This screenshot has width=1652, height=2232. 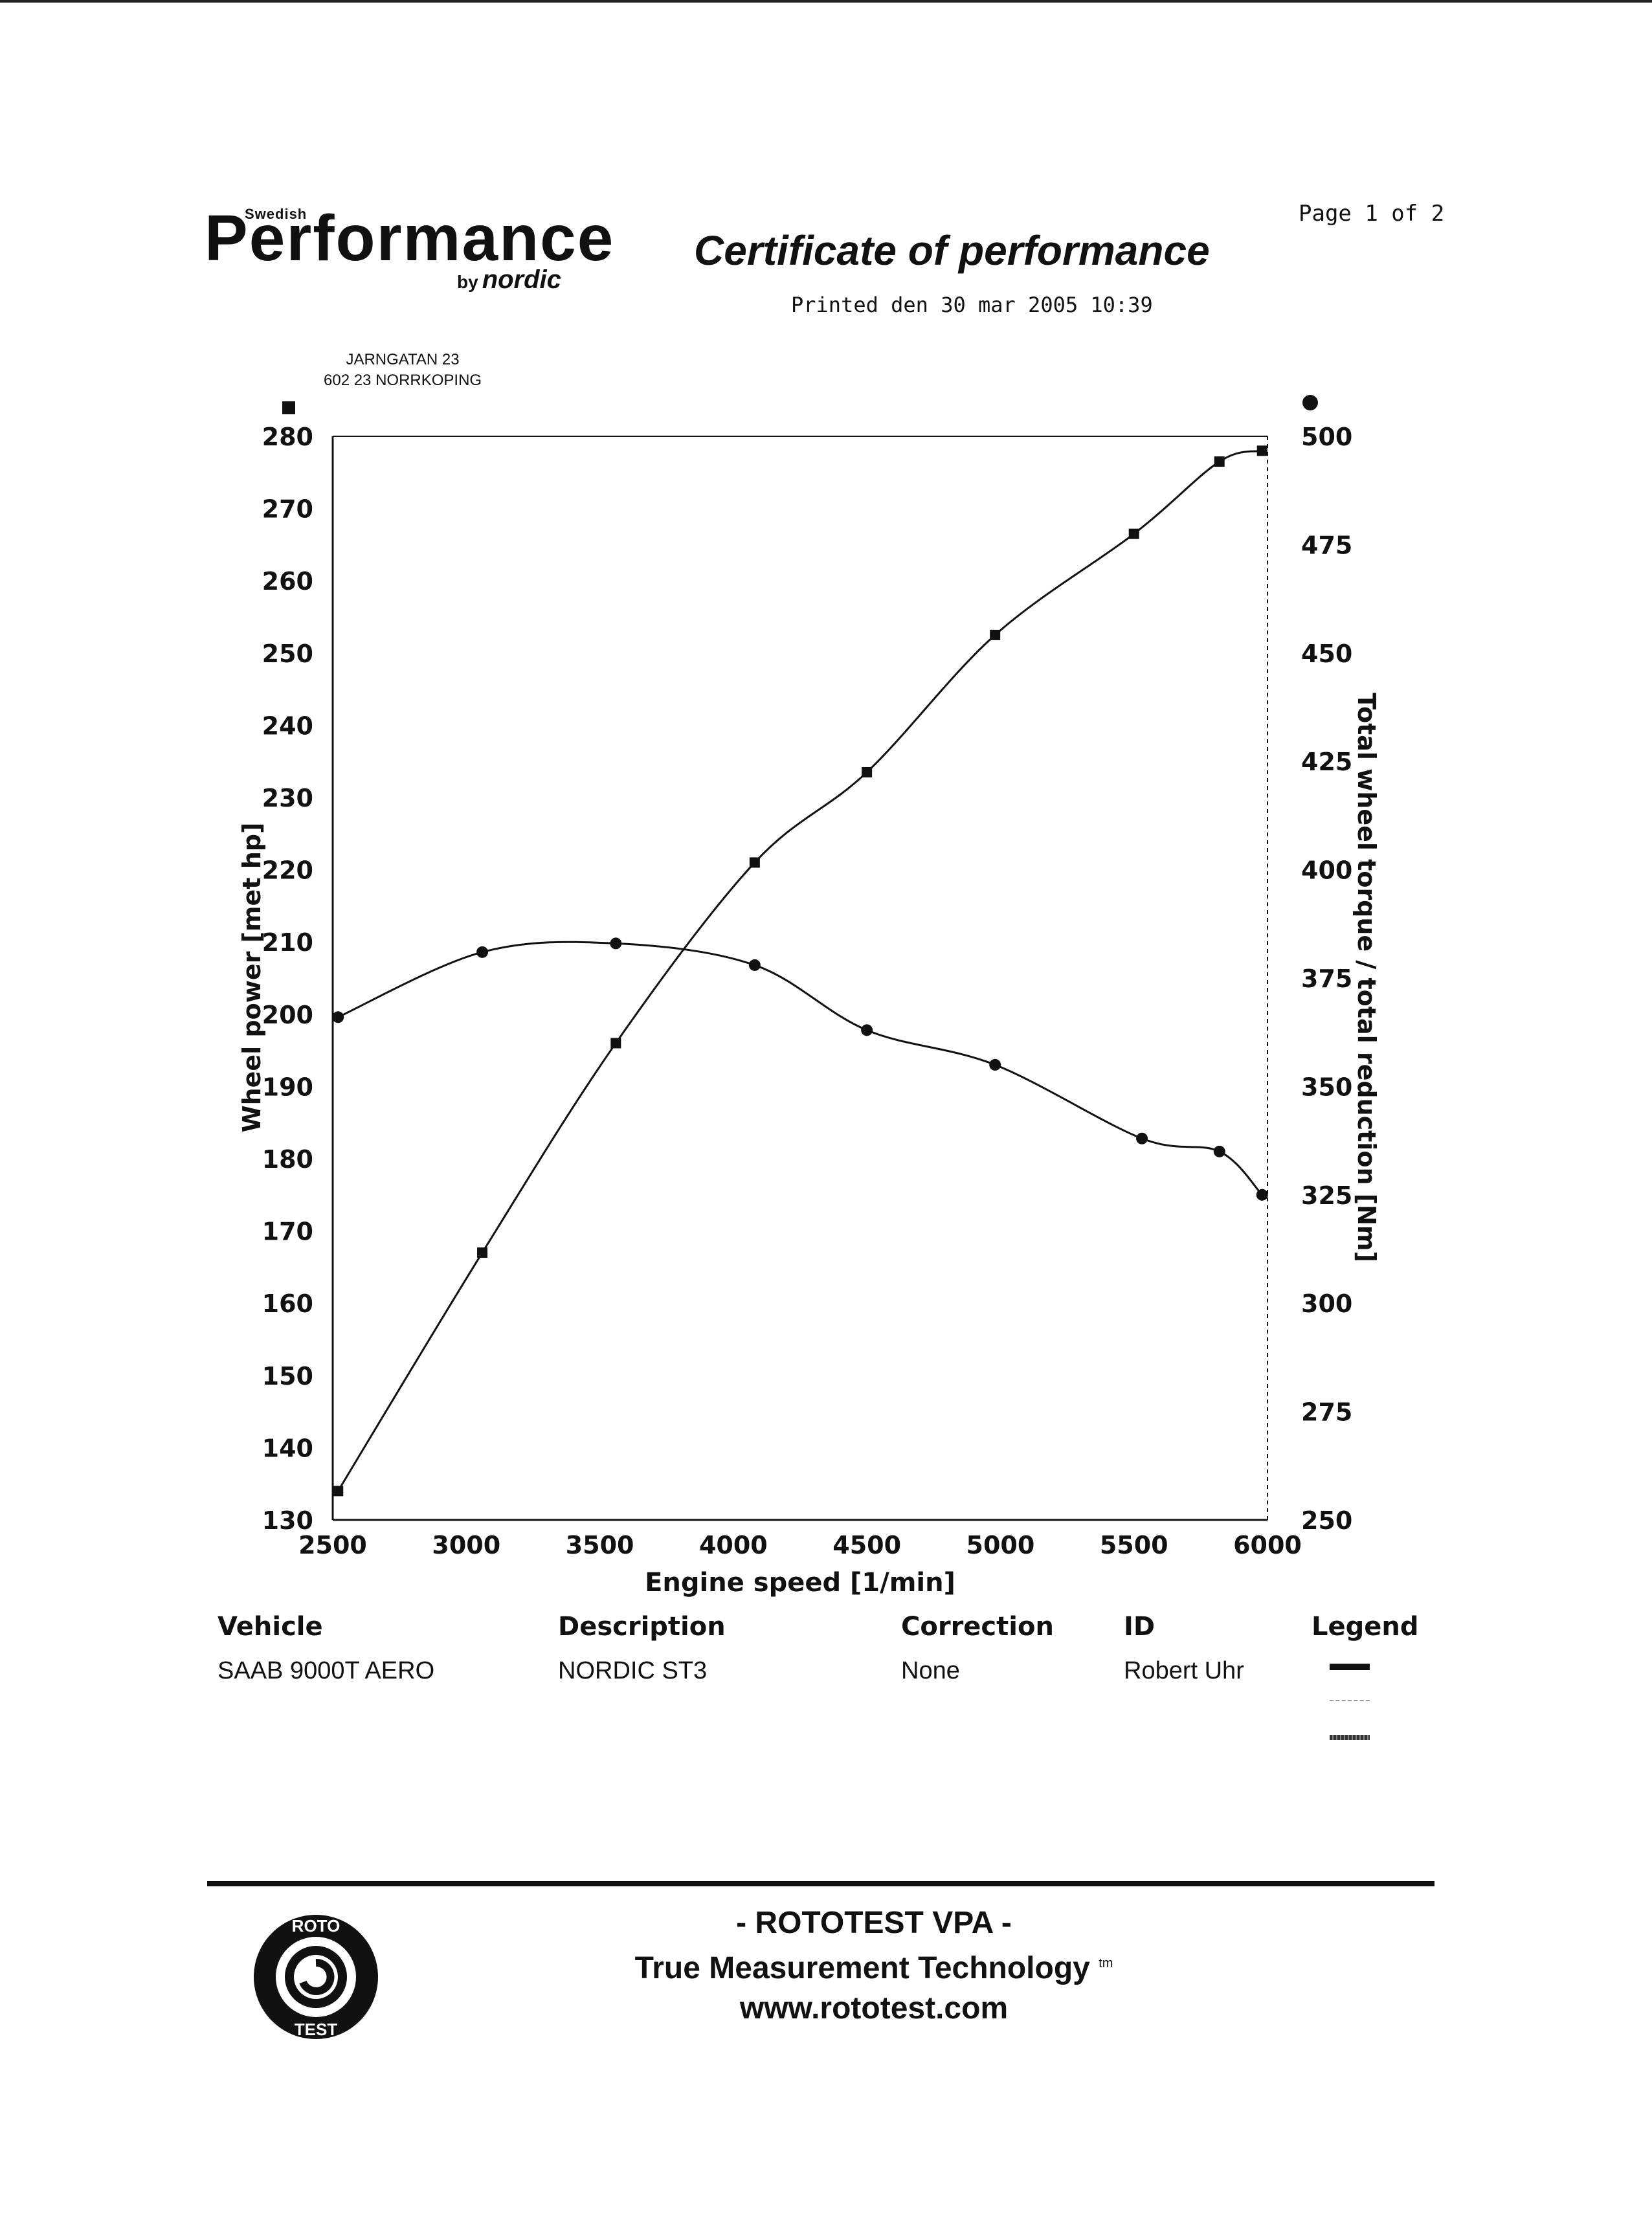 What do you see at coordinates (1184, 1648) in the screenshot?
I see `id-column: ID Robert Uhr` at bounding box center [1184, 1648].